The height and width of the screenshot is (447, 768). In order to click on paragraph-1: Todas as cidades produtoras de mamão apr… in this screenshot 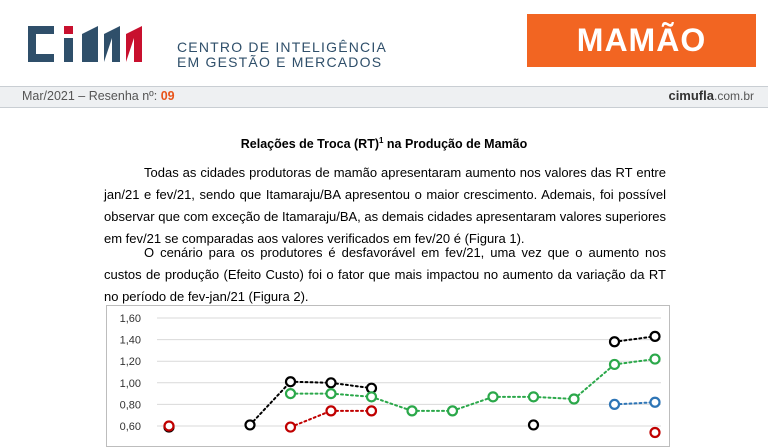, I will do `click(385, 205)`.